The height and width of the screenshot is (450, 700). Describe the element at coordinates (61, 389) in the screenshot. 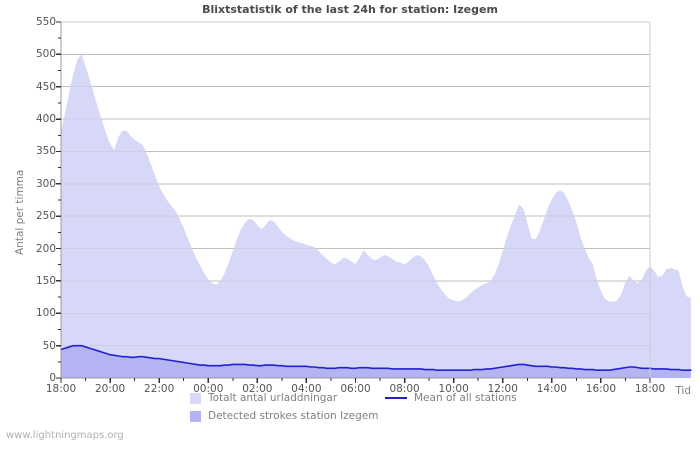

I see `x-tick-0: 18:00` at that location.